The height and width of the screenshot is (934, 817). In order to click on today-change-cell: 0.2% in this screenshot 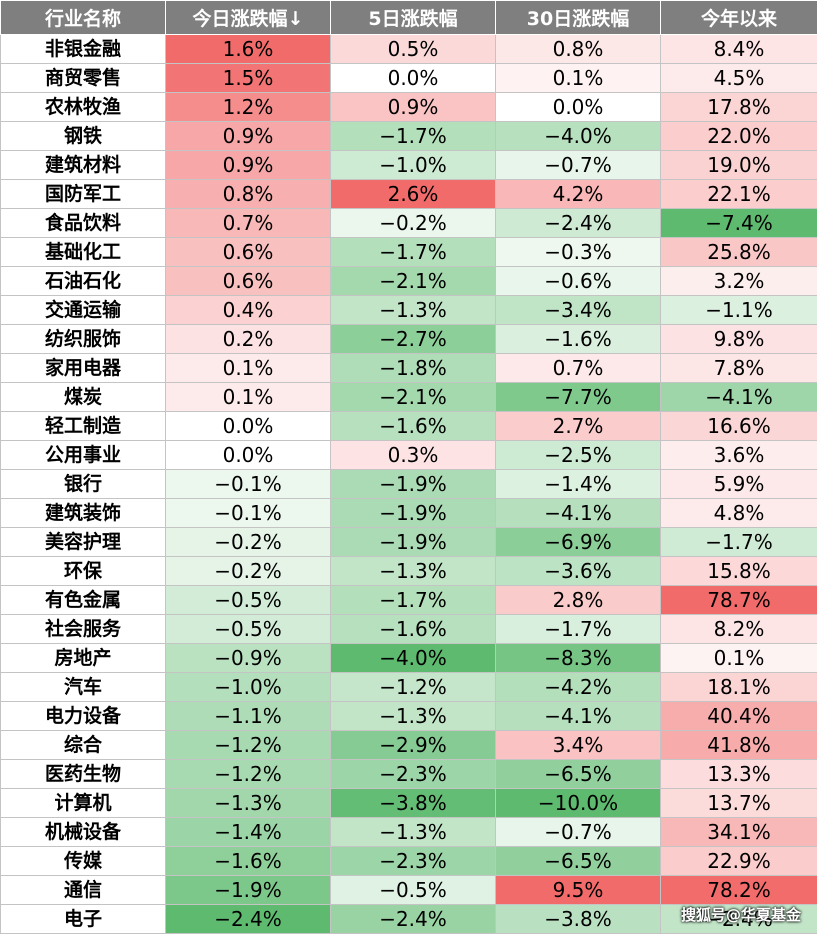, I will do `click(248, 339)`.